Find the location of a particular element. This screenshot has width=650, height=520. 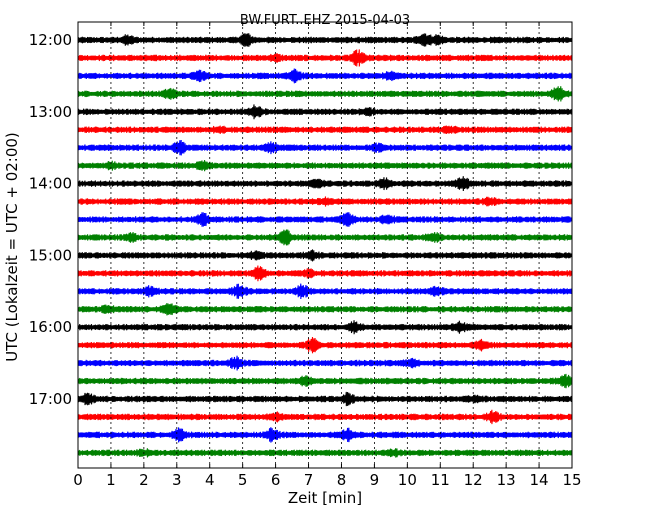

x-tick-label: 7 is located at coordinates (309, 480).